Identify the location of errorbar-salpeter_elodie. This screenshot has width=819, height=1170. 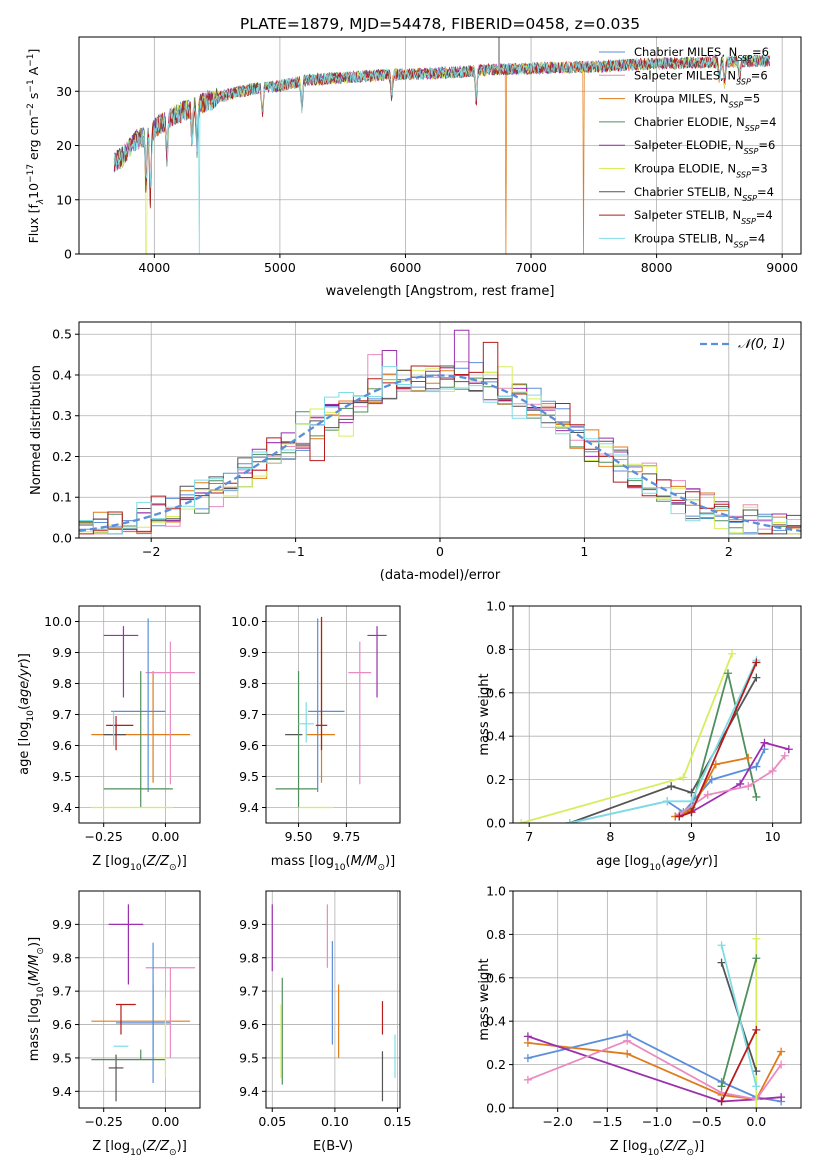
(121, 662).